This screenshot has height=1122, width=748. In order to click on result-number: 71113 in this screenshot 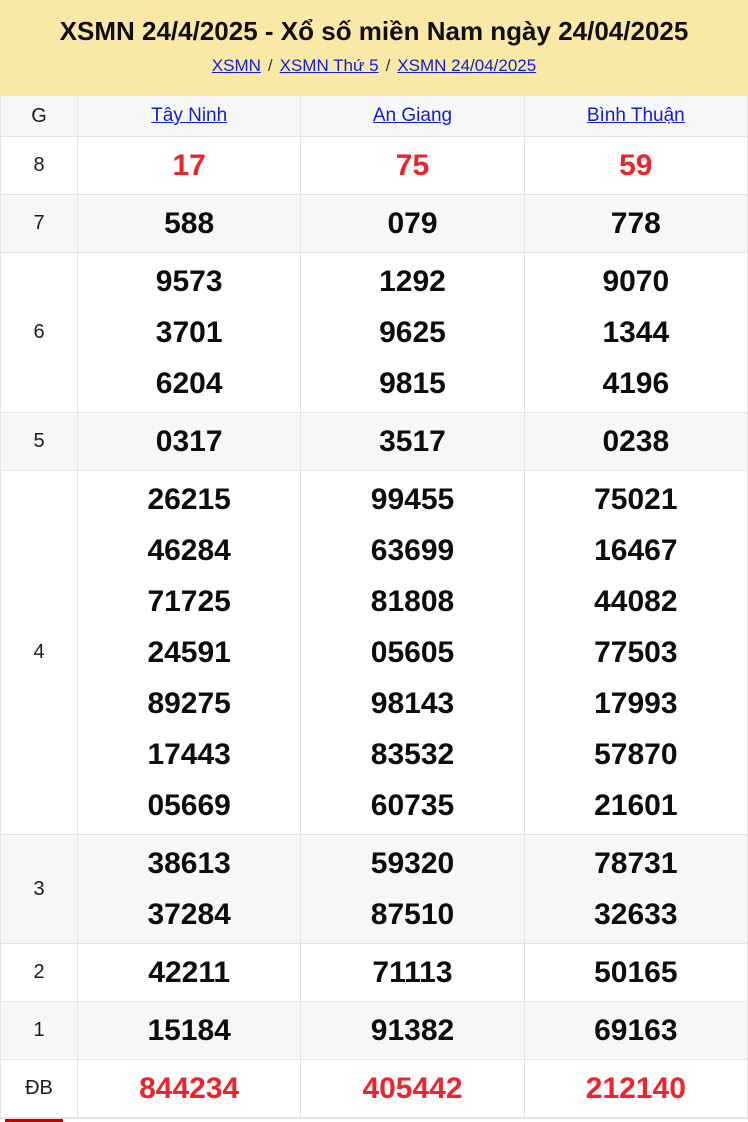, I will do `click(412, 972)`.